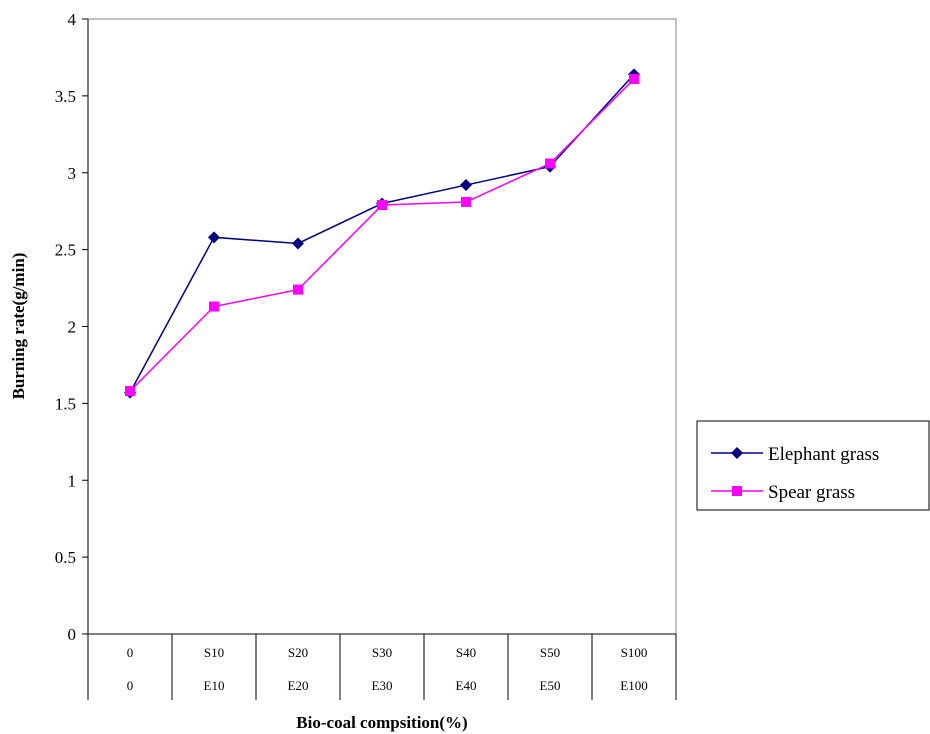 The height and width of the screenshot is (734, 930). Describe the element at coordinates (550, 652) in the screenshot. I see `x-tick-label-row1: S50` at that location.